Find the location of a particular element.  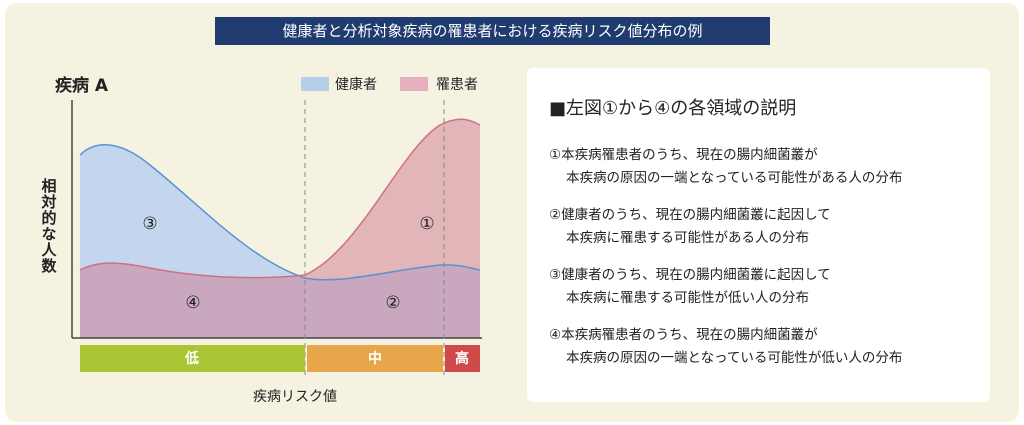

explanation-line: ②健康者のうち、現在の腸内細菌叢に起因して is located at coordinates (690, 215).